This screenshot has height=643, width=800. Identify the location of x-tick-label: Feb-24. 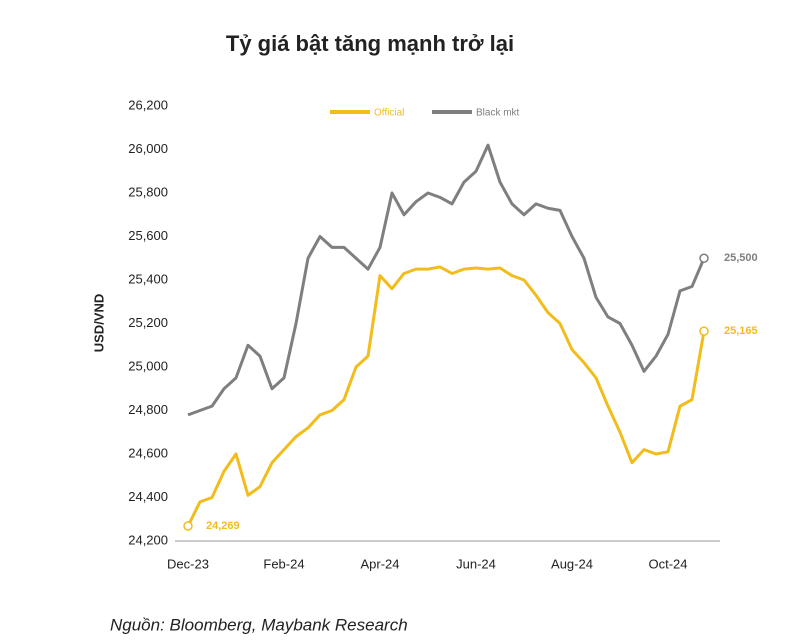
(283, 563).